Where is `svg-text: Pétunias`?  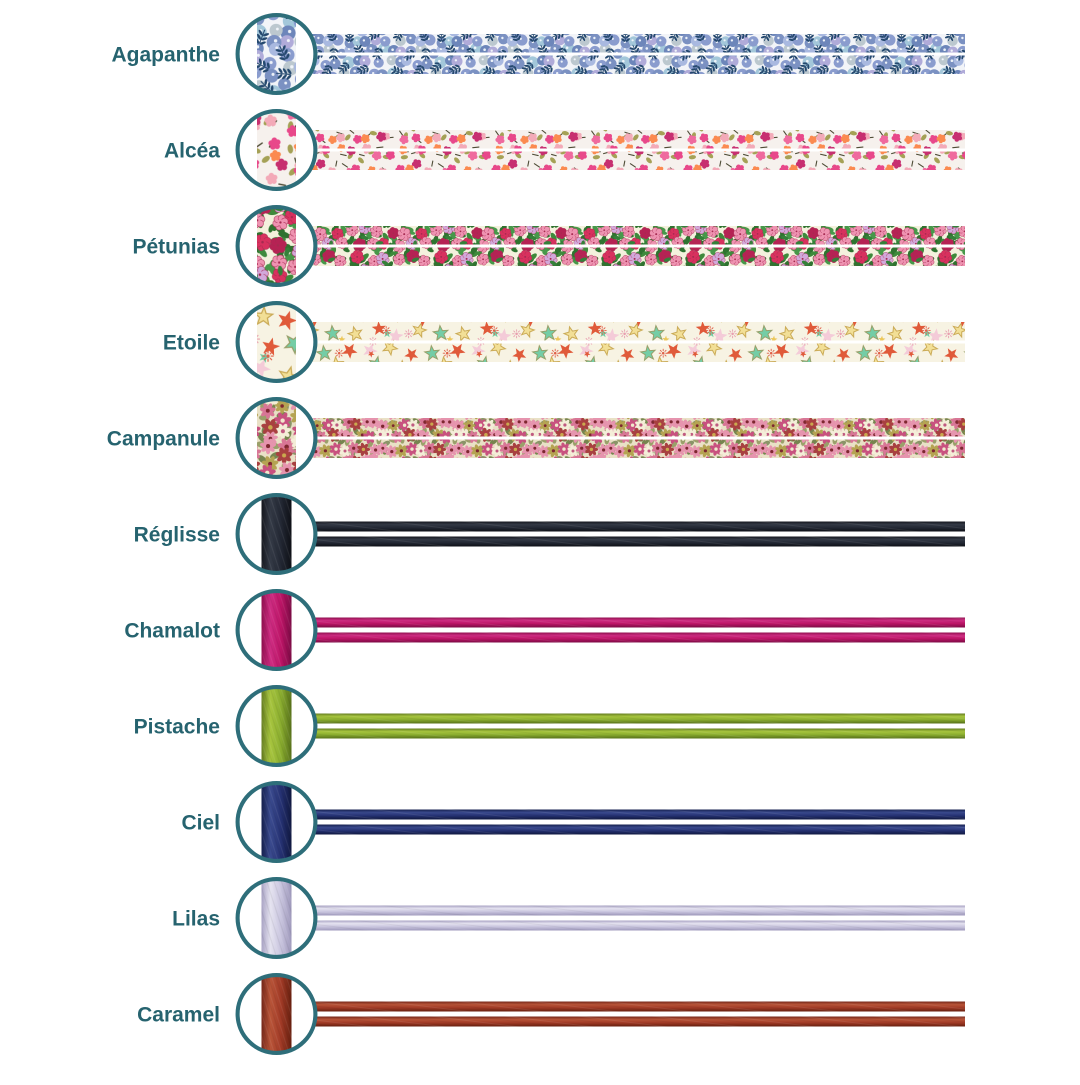
svg-text: Pétunias is located at coordinates (176, 247).